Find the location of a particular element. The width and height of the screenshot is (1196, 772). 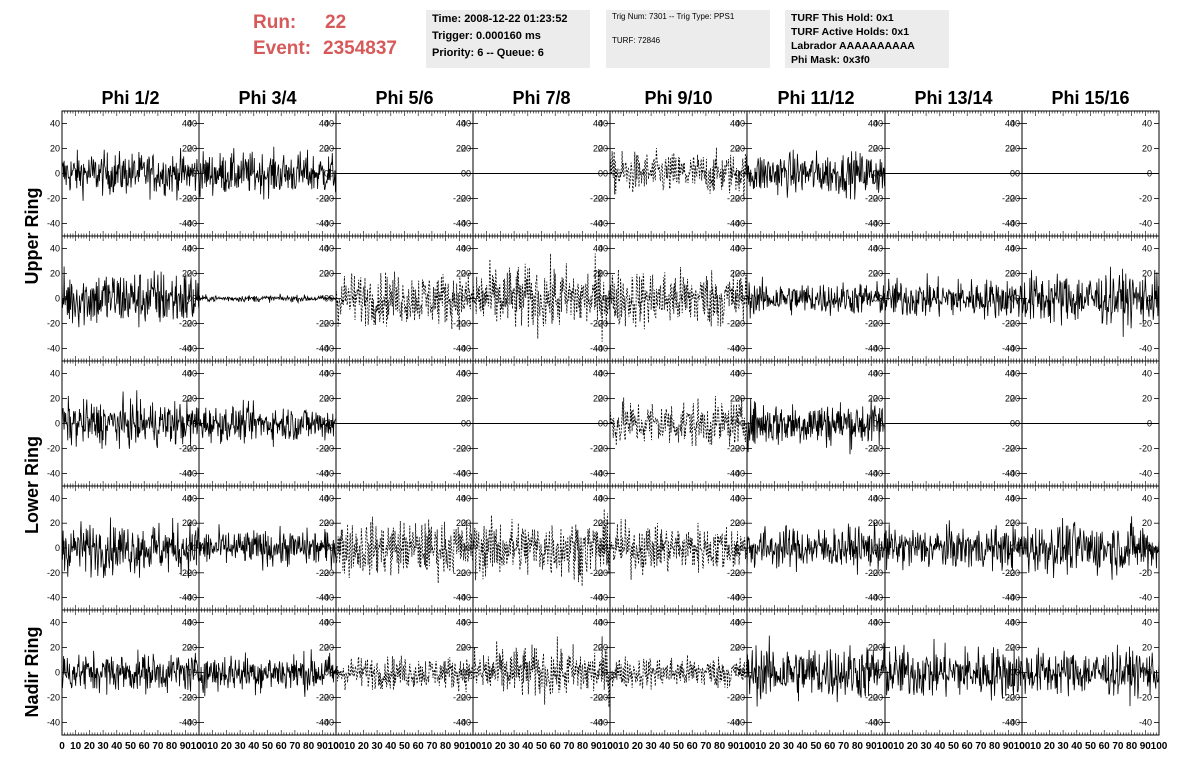

x-tick-label: 20 is located at coordinates (90, 746).